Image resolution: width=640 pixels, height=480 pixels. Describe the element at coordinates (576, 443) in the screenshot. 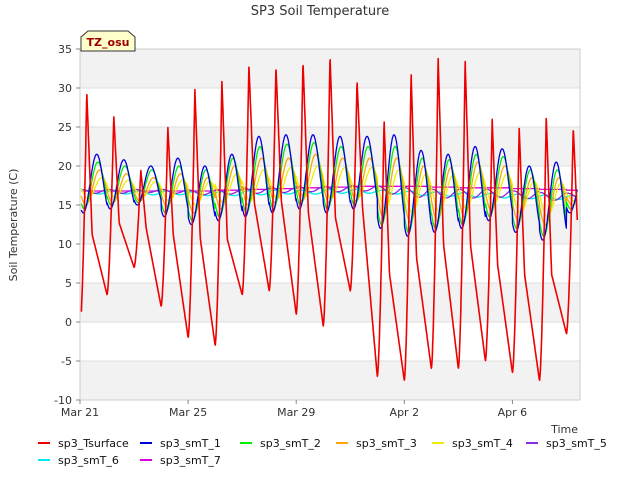

I see `legend-label-sp3_smT_5: sp3_smT_5` at that location.